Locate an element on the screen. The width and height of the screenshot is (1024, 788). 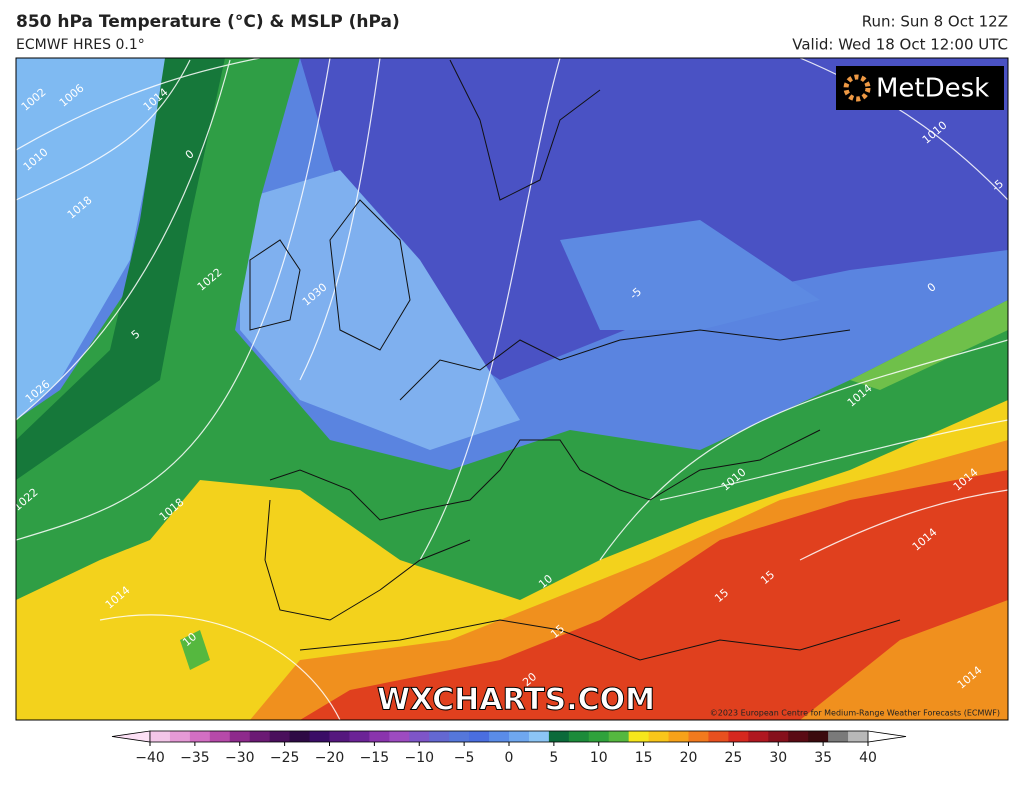
field-darkgreen is located at coordinates (120, 269).